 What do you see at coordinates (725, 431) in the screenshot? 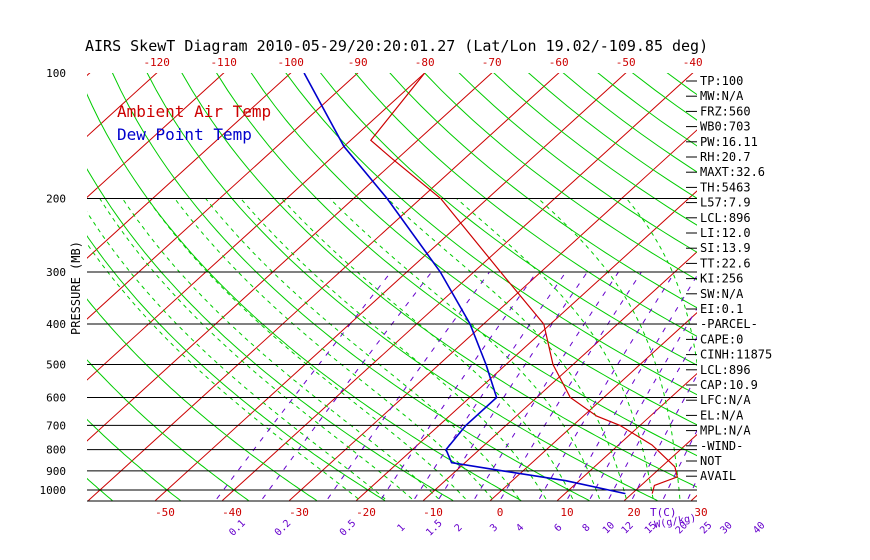
I see `index-label: MPL:N/A` at bounding box center [725, 431].